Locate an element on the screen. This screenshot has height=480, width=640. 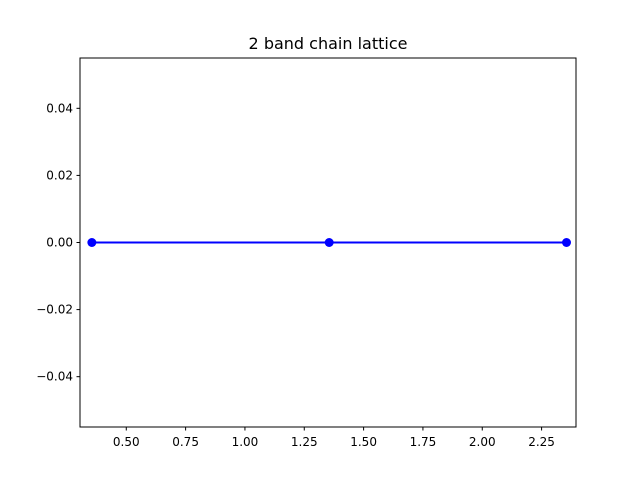
x-tick-label: 1.50 is located at coordinates (363, 442).